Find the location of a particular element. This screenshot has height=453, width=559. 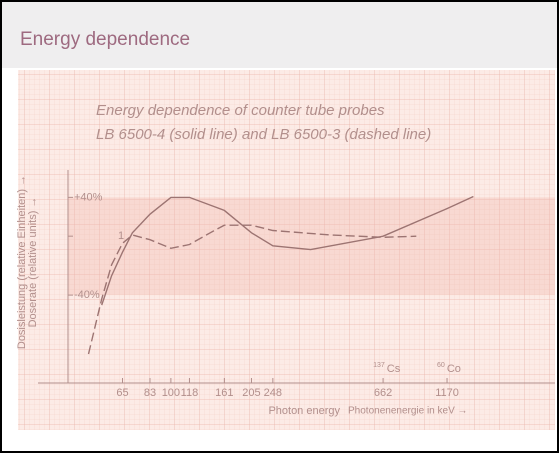

x-tick-label: 100 is located at coordinates (171, 393).